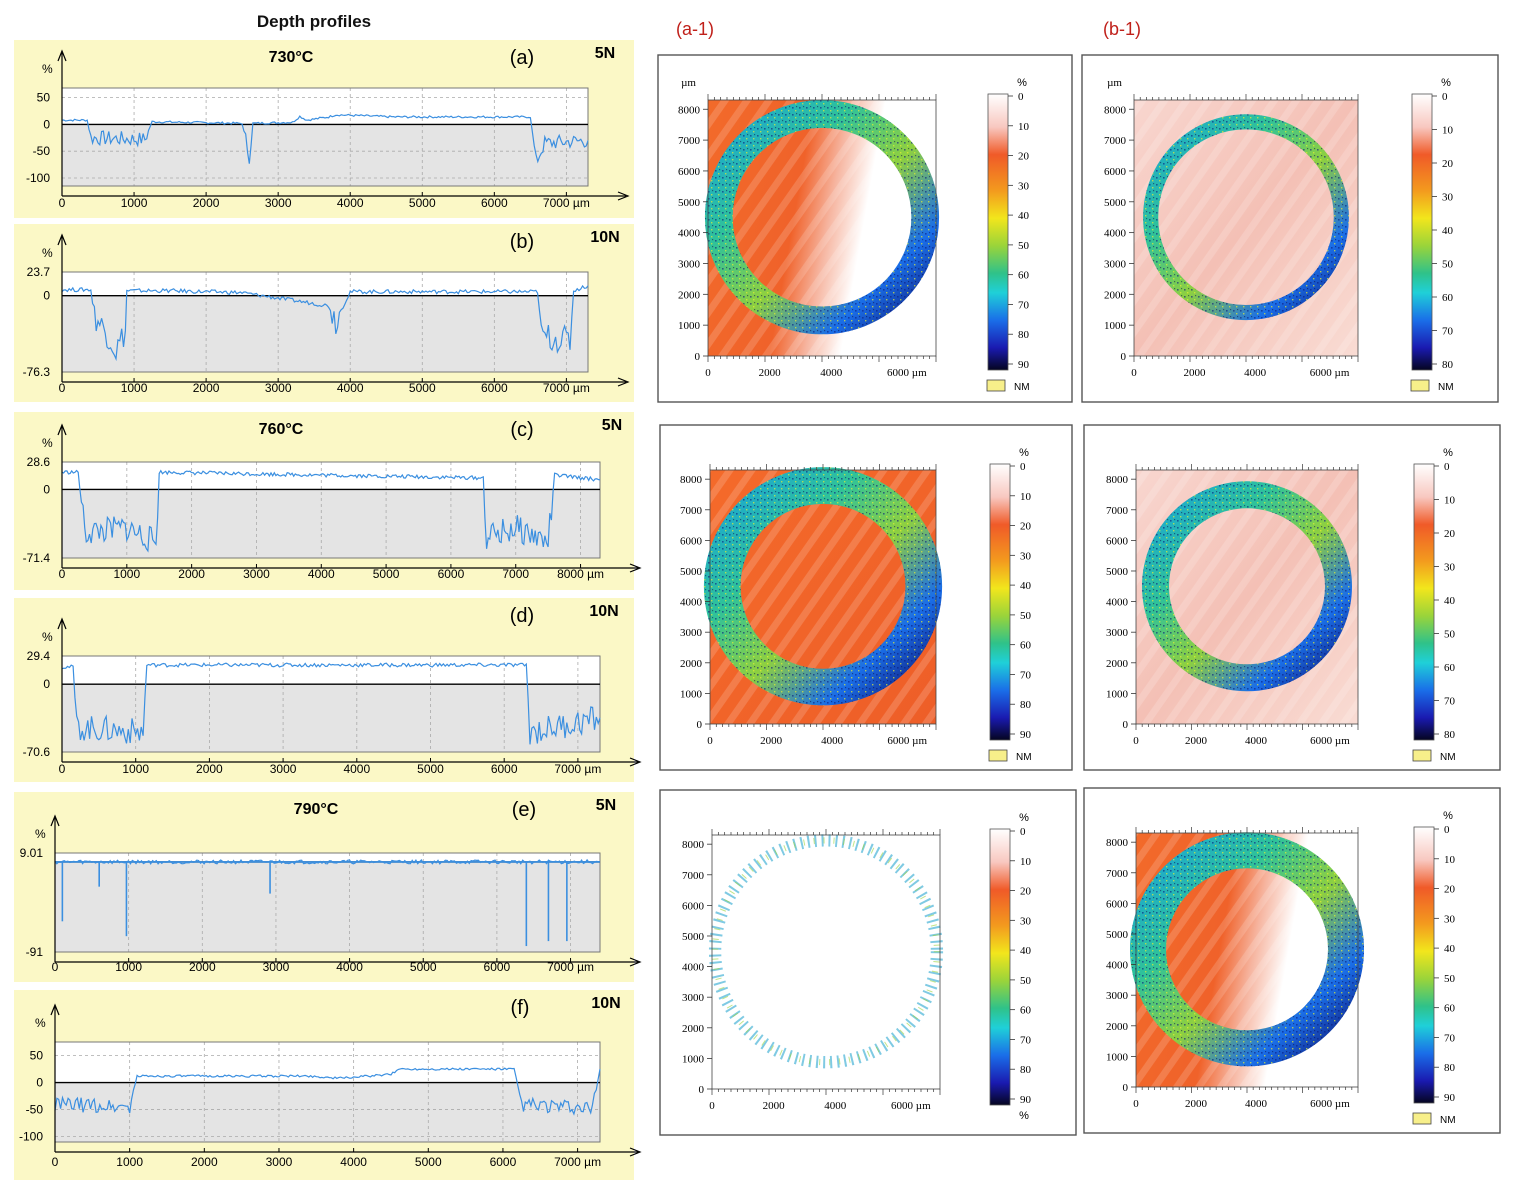 The image size is (1519, 1191). What do you see at coordinates (1450, 919) in the screenshot?
I see `color-scale-label: 30` at bounding box center [1450, 919].